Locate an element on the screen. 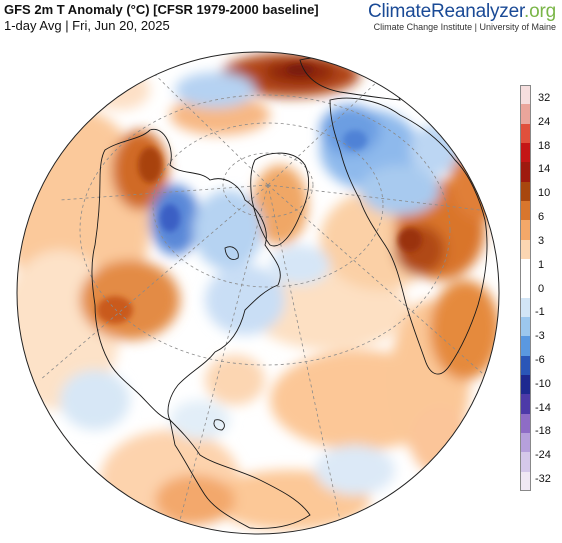 This screenshot has height=543, width=562. colorbar-tick-label: 18 is located at coordinates (544, 145).